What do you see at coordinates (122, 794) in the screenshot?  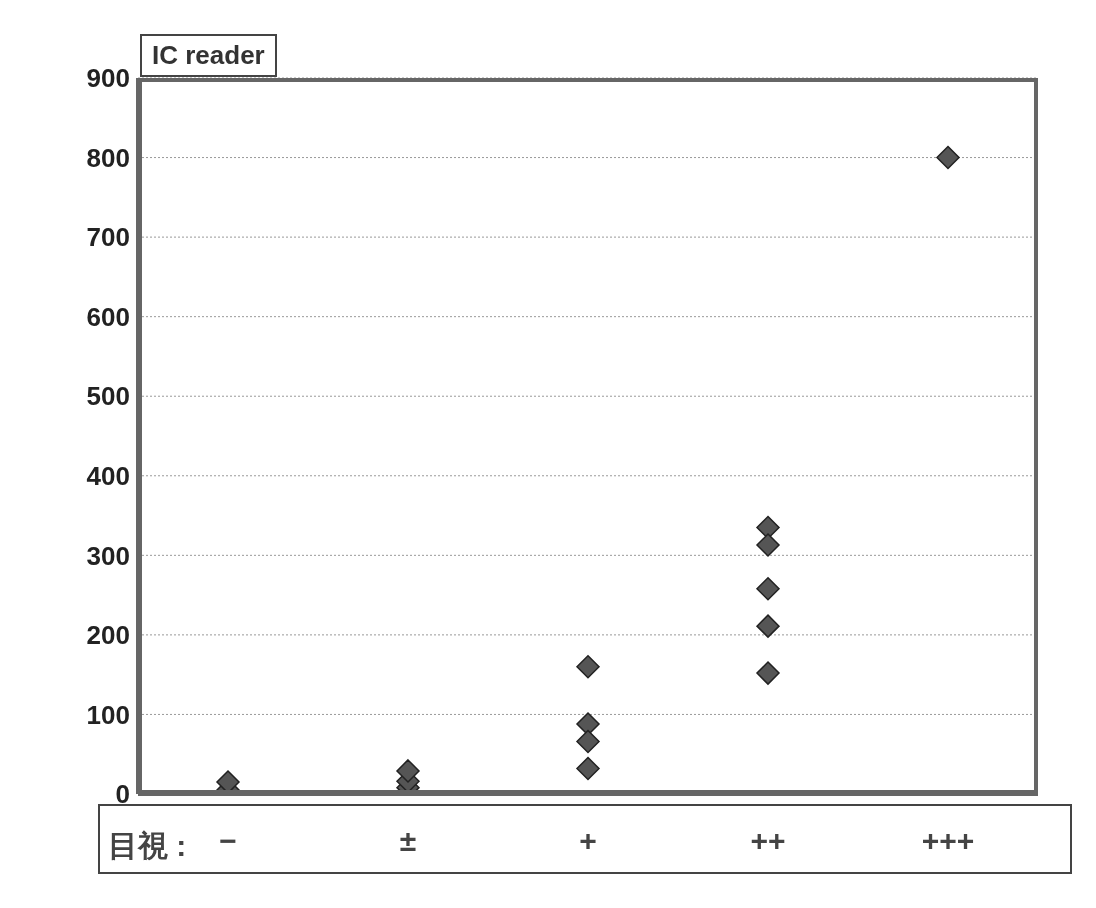 I see `y-tick-label: 0` at bounding box center [122, 794].